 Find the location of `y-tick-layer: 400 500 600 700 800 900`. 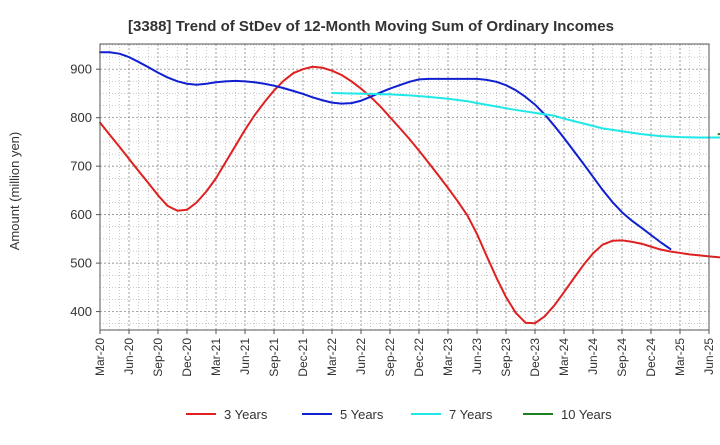

y-tick-layer: 400 500 600 700 800 900 is located at coordinates (85, 190).